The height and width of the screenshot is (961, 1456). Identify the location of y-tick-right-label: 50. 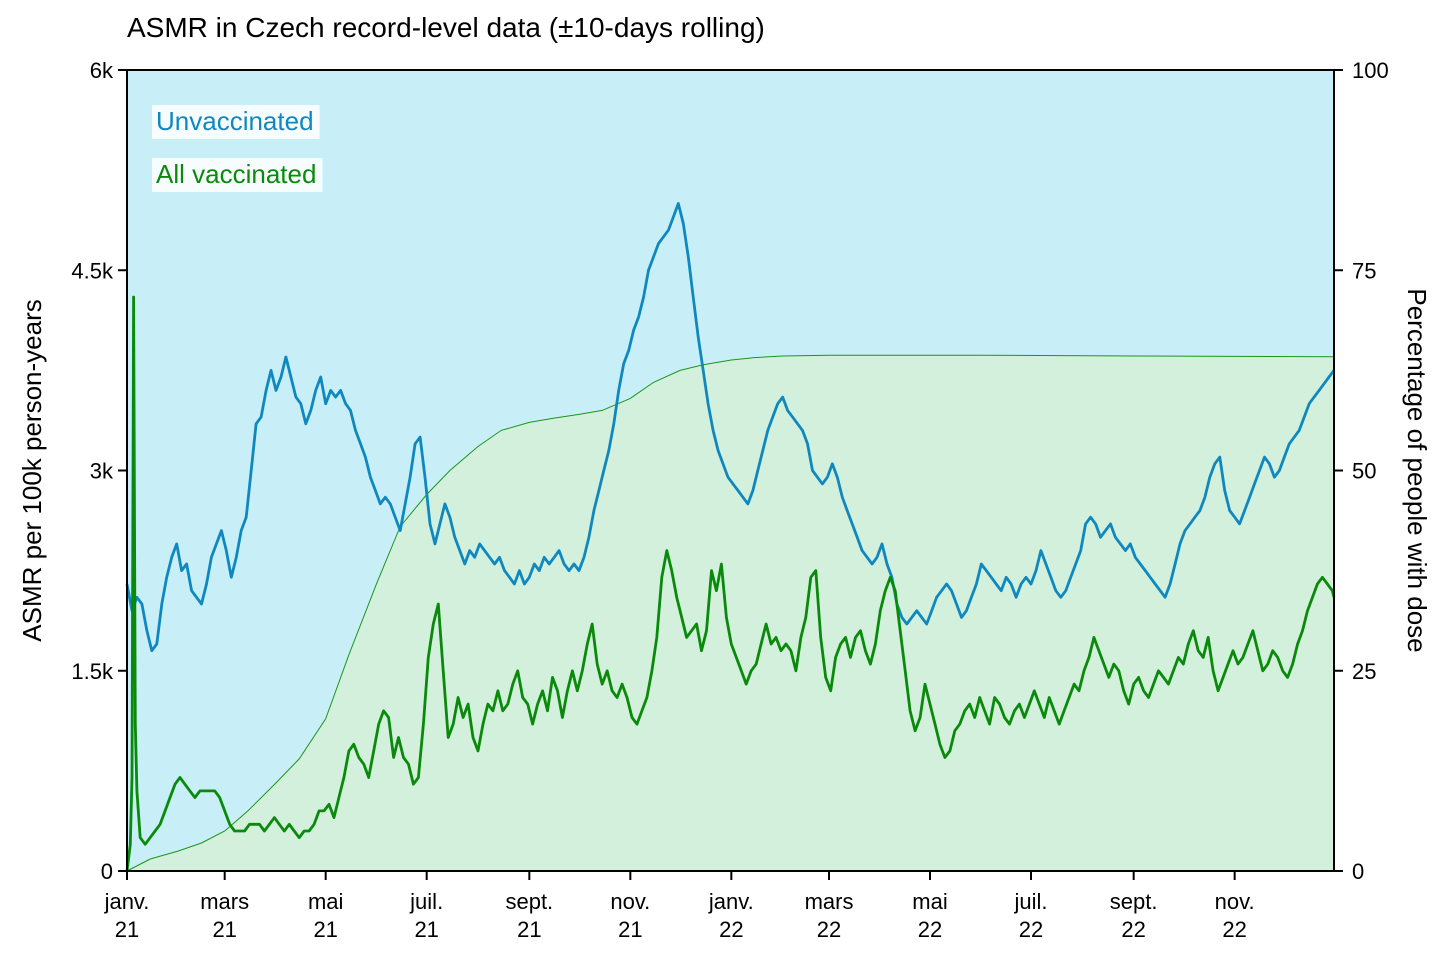
(1364, 471).